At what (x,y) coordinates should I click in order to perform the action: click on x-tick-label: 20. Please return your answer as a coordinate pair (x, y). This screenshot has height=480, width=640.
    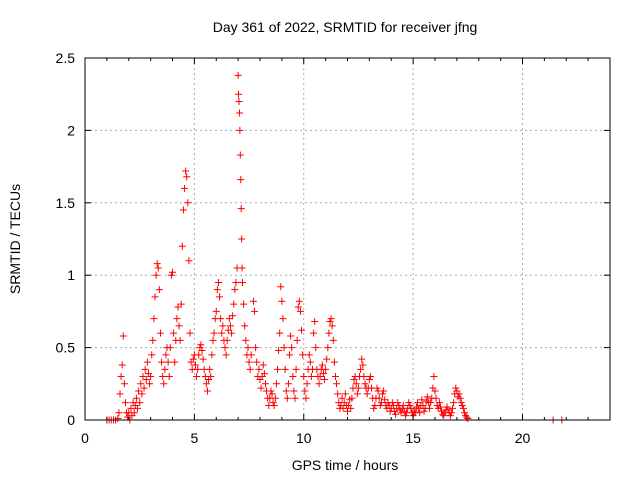
    Looking at the image, I should click on (523, 438).